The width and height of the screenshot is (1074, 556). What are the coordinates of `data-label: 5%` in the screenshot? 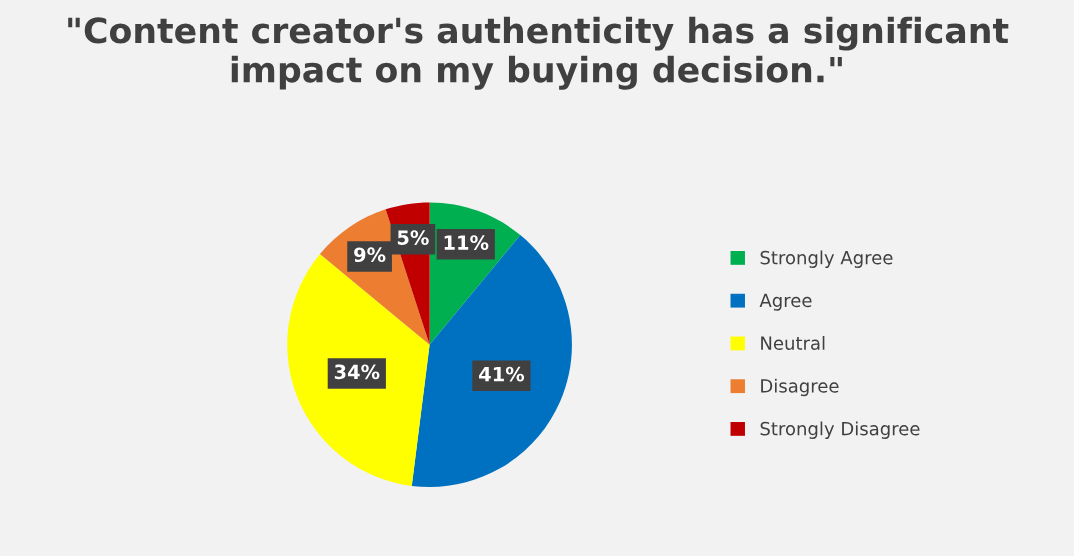 It's located at (413, 237).